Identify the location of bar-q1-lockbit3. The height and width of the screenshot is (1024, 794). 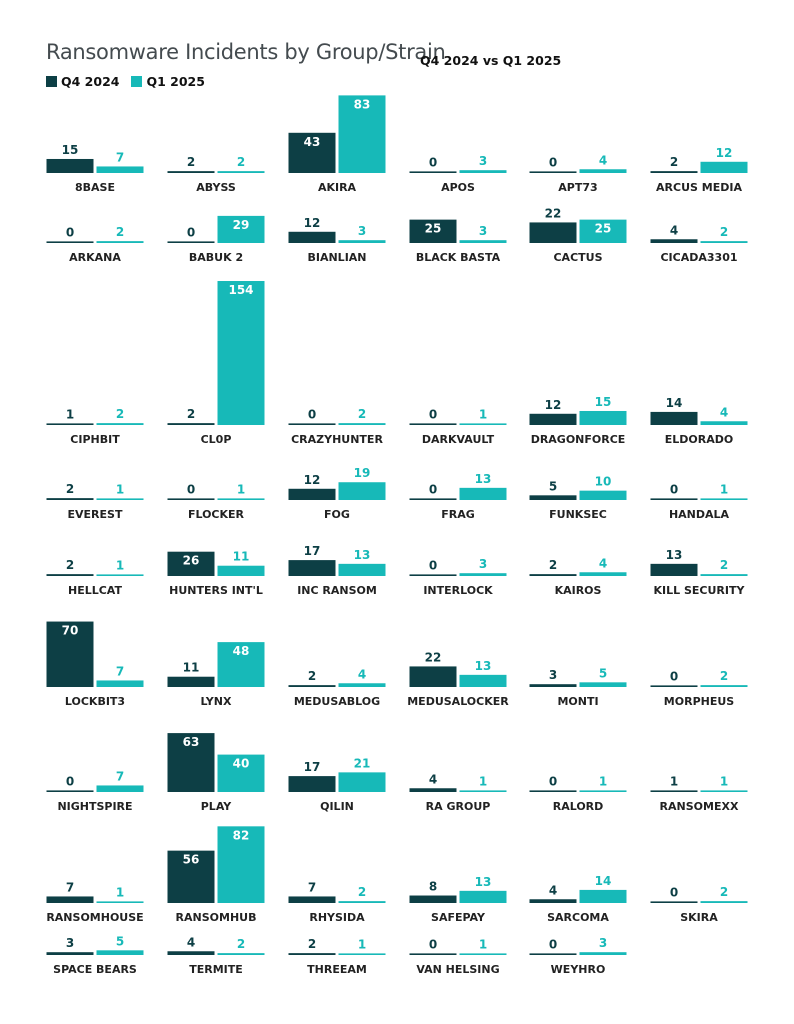
(120, 683).